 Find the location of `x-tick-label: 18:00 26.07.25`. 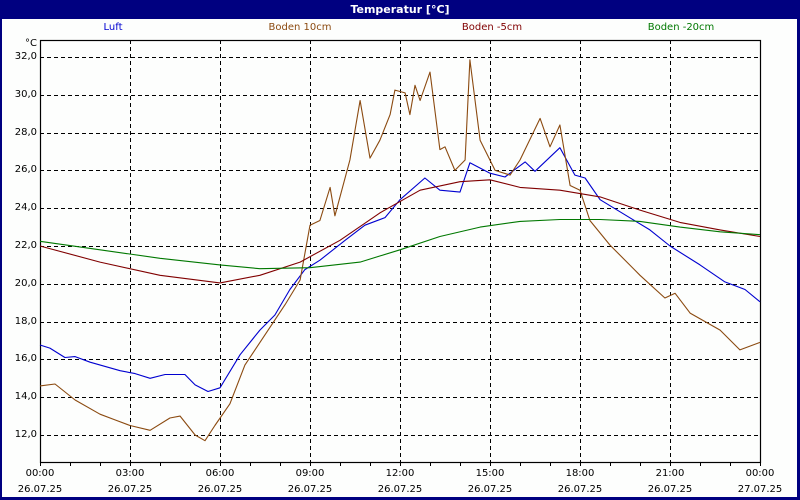

x-tick-label: 18:00 26.07.25 is located at coordinates (580, 482).